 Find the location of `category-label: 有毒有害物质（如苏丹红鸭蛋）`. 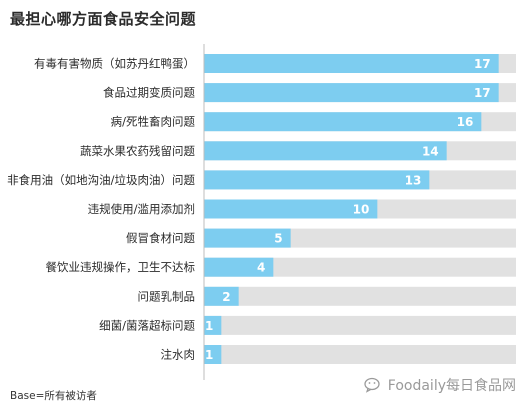

category-label: 有毒有害物质（如苏丹红鸭蛋） is located at coordinates (114, 64).